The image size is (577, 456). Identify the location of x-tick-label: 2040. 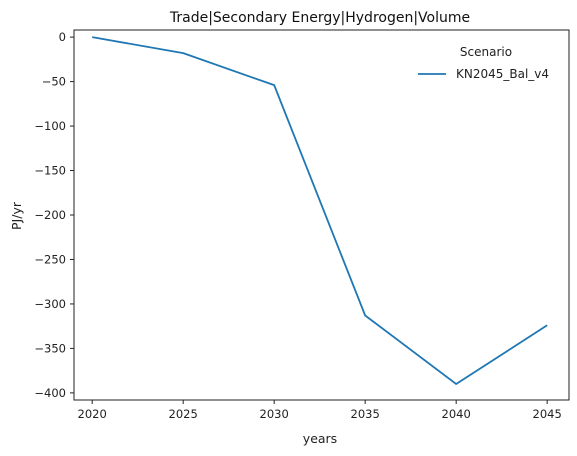
(456, 414).